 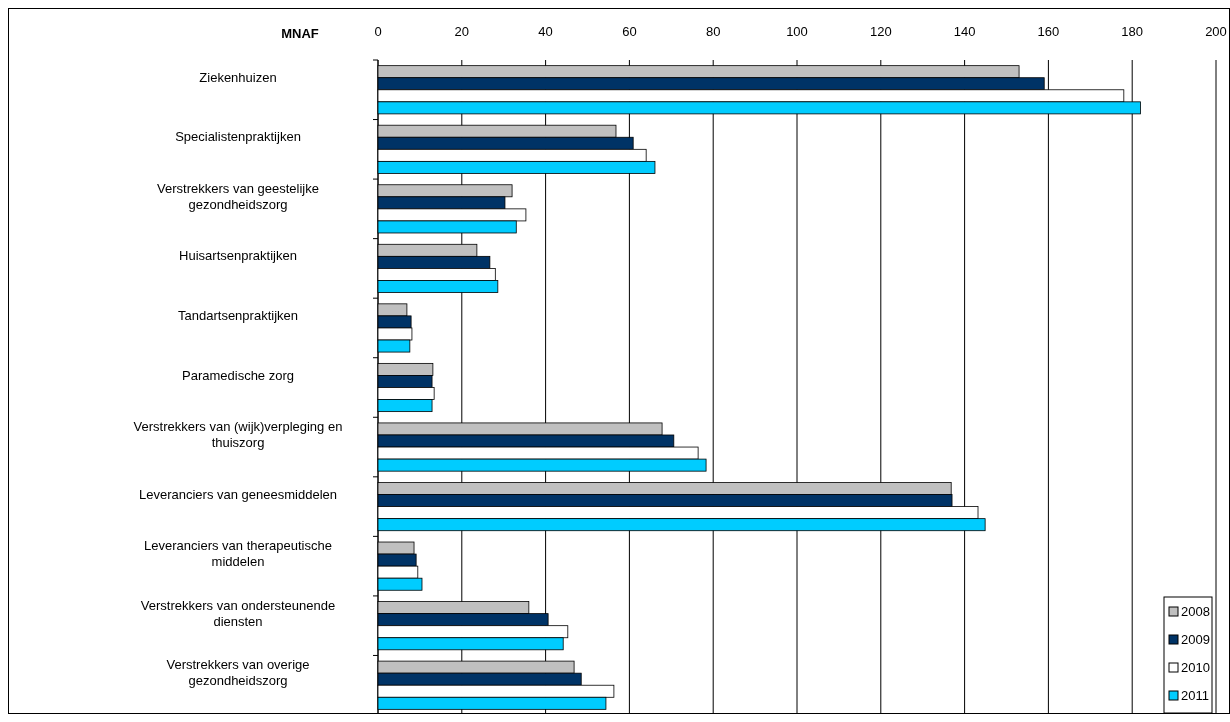 I want to click on x-tick-label: 160, so click(x=1048, y=31).